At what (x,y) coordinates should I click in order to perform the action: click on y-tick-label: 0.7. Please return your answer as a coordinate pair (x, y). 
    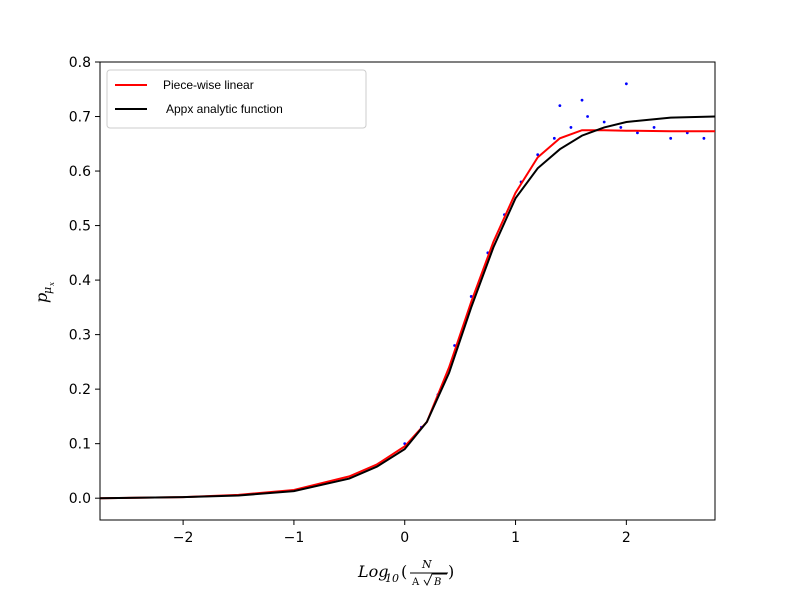
    Looking at the image, I should click on (80, 118).